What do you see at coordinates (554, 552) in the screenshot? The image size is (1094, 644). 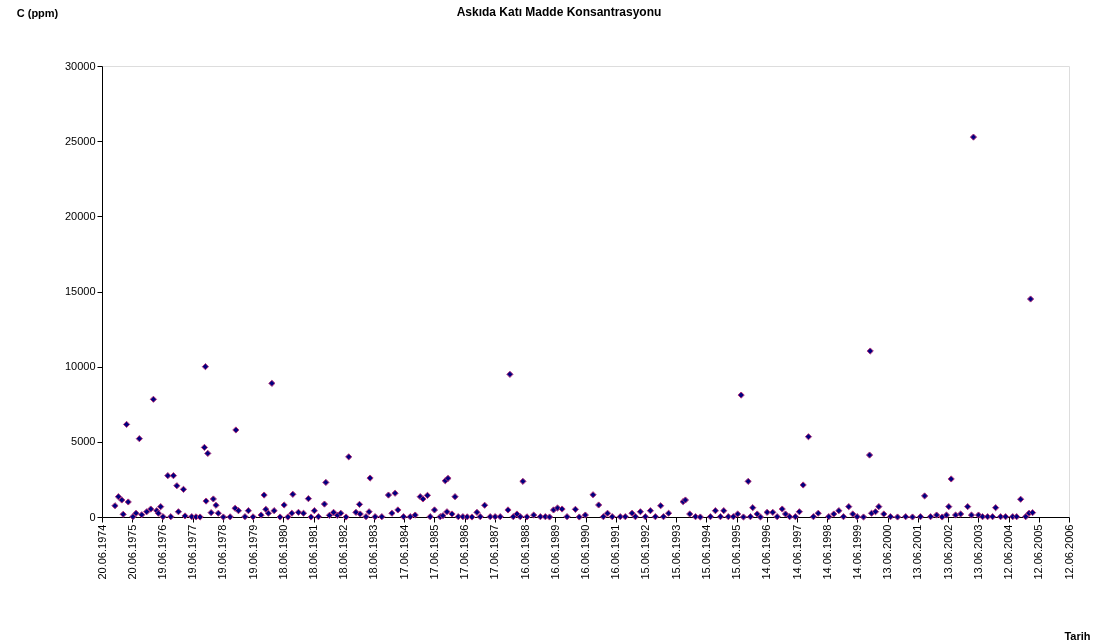 I see `x-tick-label: 16.06.1989` at bounding box center [554, 552].